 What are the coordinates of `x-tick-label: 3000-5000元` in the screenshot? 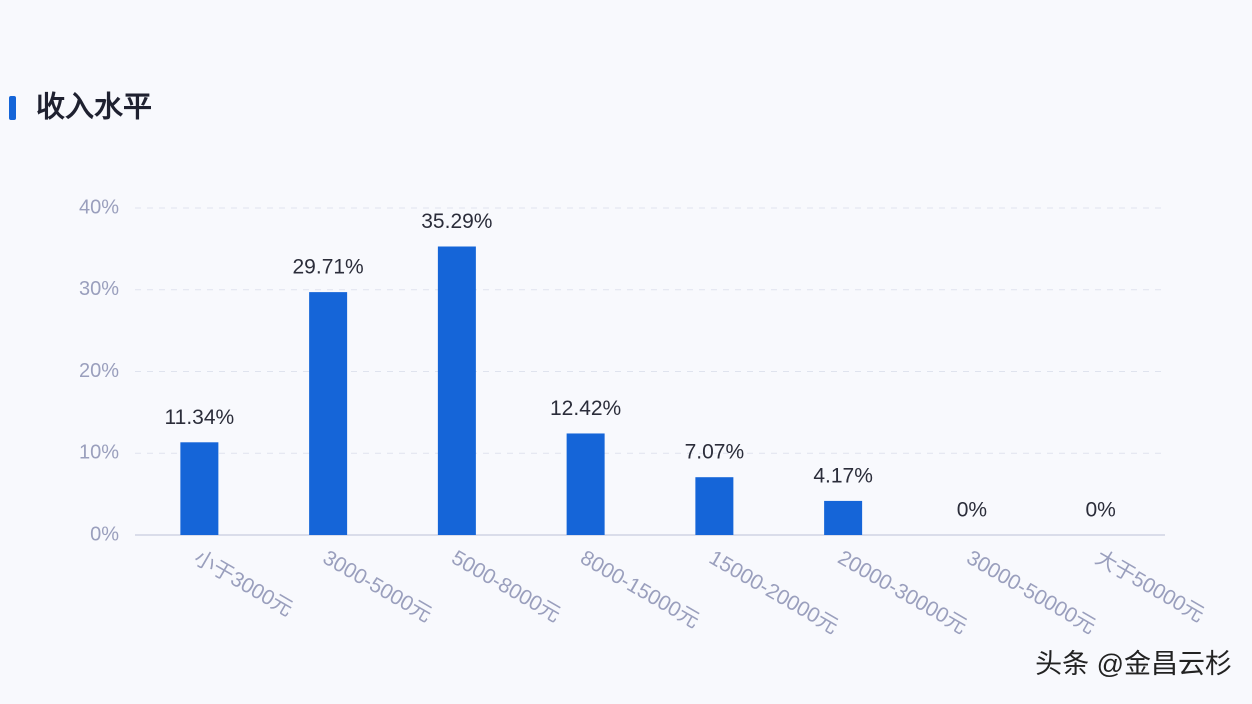 It's located at (377, 586).